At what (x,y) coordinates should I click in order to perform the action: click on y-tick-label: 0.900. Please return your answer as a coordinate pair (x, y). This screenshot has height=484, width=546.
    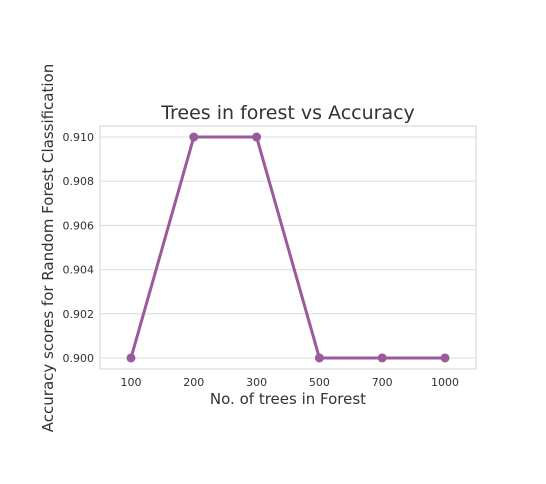
    Looking at the image, I should click on (79, 358).